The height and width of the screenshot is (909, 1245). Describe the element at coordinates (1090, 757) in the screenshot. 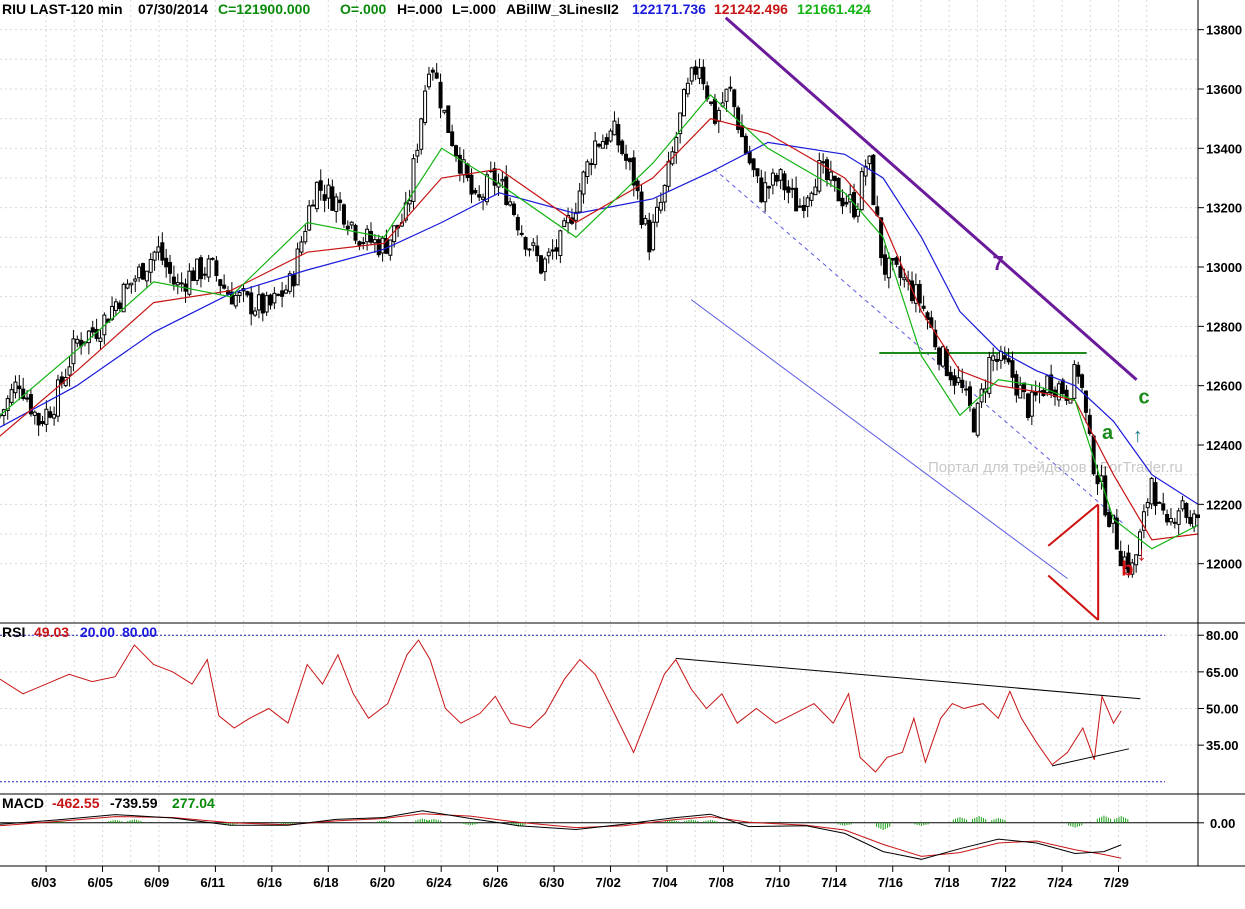

I see `rsi-trendline` at that location.